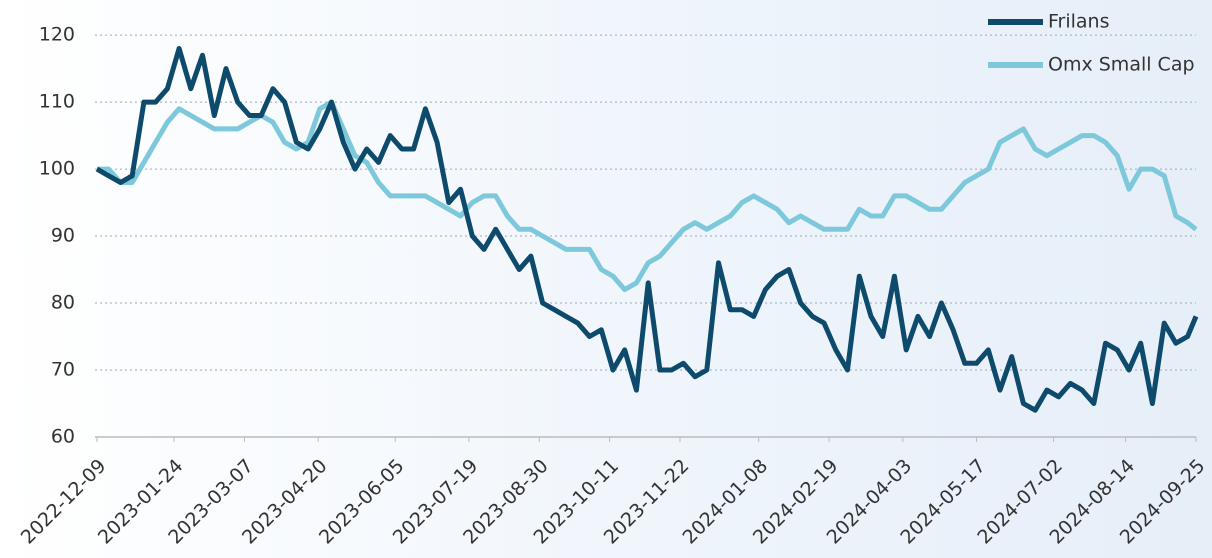 This screenshot has width=1212, height=558. What do you see at coordinates (1079, 22) in the screenshot?
I see `legend-label: Frilans` at bounding box center [1079, 22].